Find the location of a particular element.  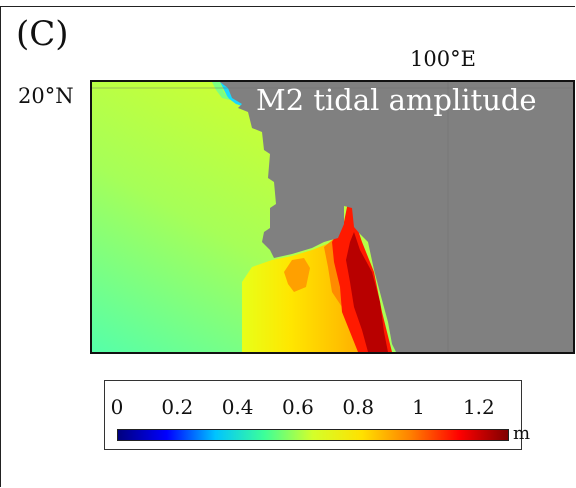

colorbar-tick: 0.4 is located at coordinates (237, 407).